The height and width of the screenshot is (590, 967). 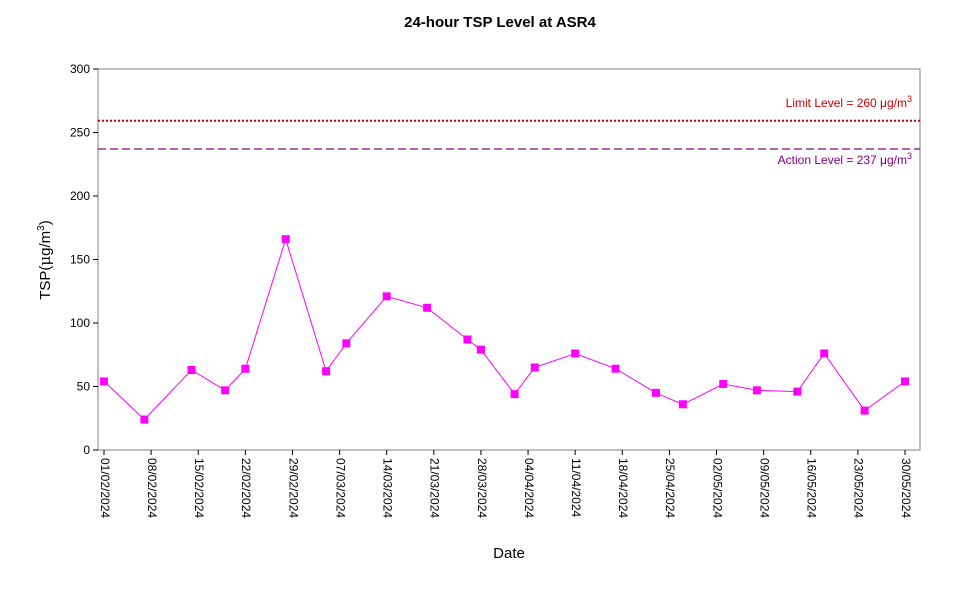 I want to click on y-tick-label: 100, so click(x=80, y=323).